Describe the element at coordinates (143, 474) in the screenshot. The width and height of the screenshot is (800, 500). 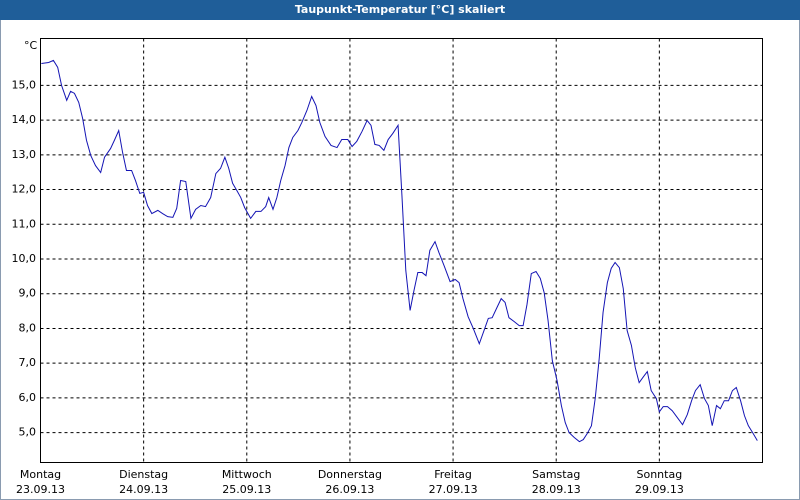
I see `x-tick-label: Dienstag` at that location.